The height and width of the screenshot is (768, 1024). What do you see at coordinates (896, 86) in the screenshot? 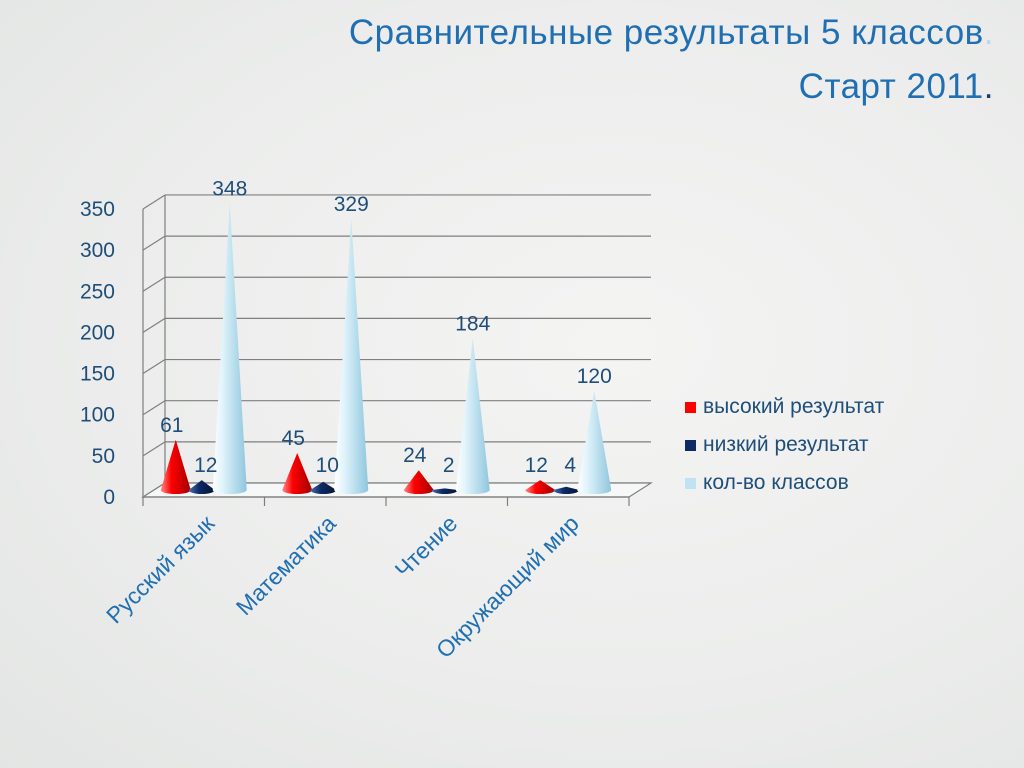
I see `title-line-2: Старт 2011.` at bounding box center [896, 86].